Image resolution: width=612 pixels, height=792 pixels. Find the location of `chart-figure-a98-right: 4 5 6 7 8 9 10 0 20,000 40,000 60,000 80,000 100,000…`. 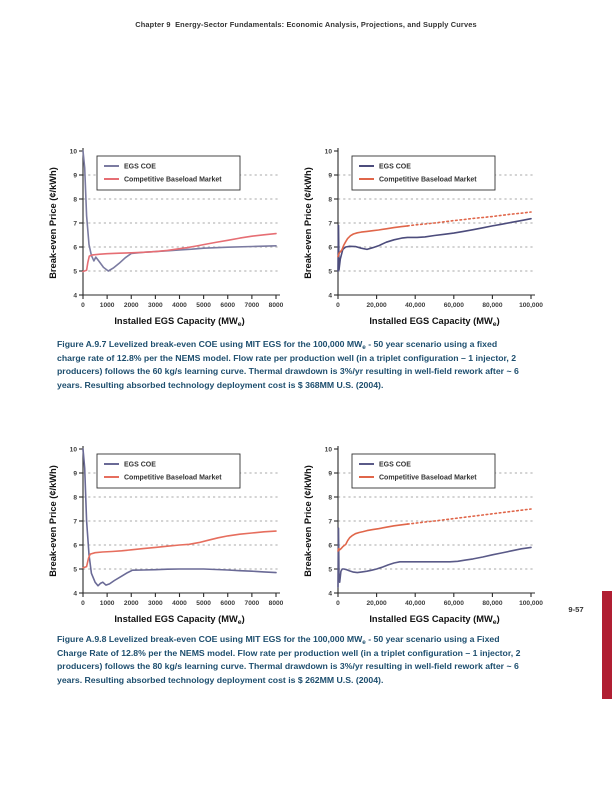

chart-figure-a98-right: 4 5 6 7 8 9 10 0 20,000 40,000 60,000 80,000 100,000… is located at coordinates (424, 534).